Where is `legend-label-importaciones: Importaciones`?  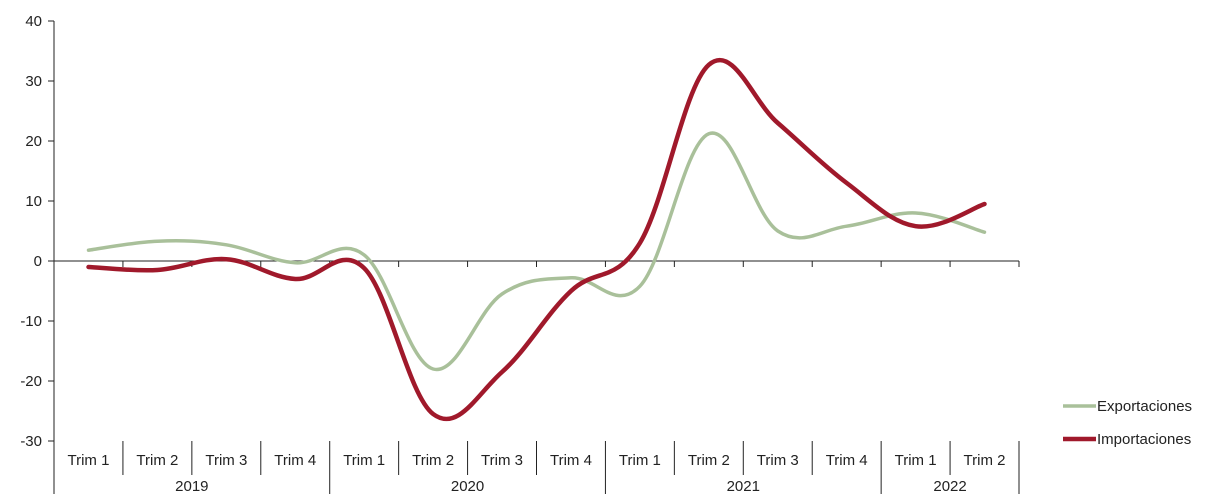
legend-label-importaciones: Importaciones is located at coordinates (1144, 439).